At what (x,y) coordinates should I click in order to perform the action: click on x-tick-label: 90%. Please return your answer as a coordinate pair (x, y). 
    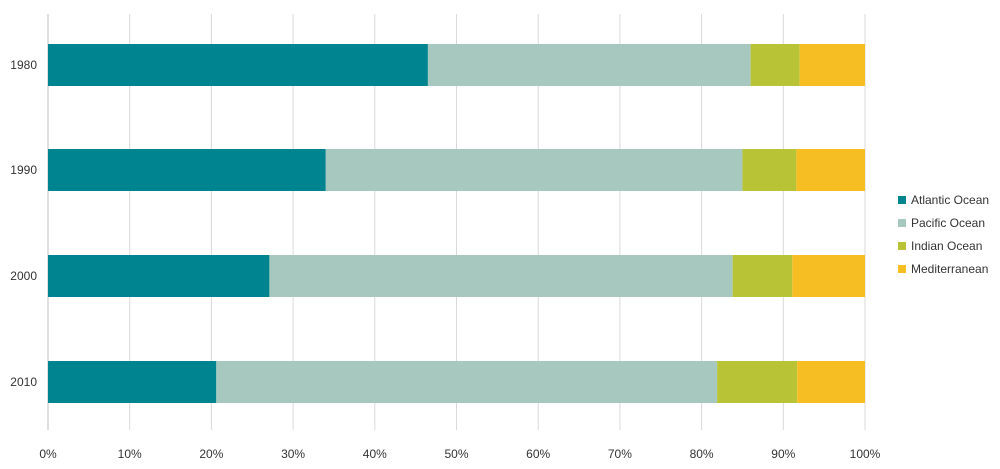
    Looking at the image, I should click on (783, 454).